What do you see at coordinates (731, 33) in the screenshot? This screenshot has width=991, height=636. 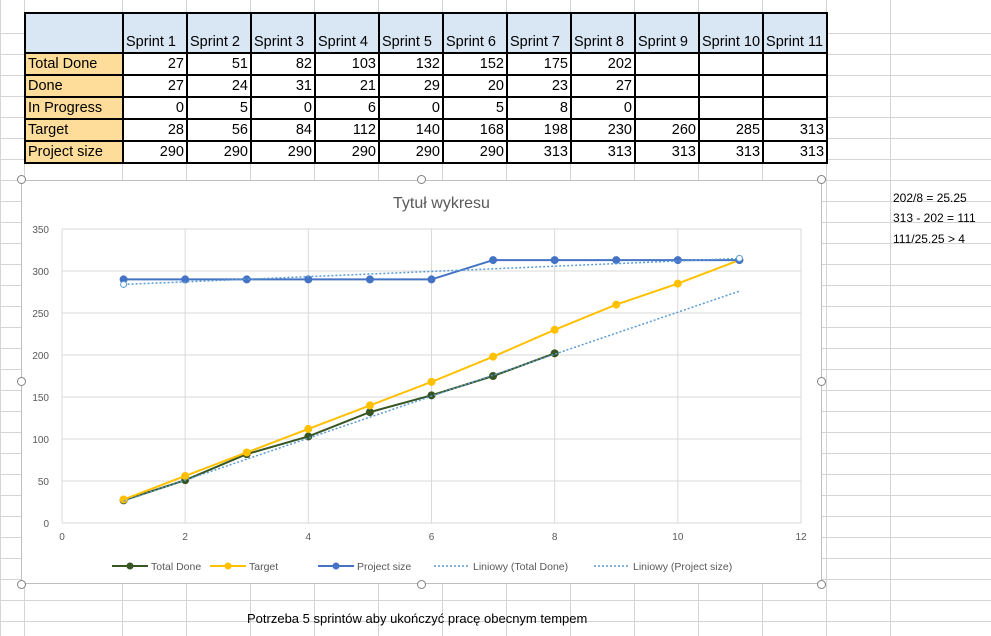 I see `column-header-cell: Sprint 10` at bounding box center [731, 33].